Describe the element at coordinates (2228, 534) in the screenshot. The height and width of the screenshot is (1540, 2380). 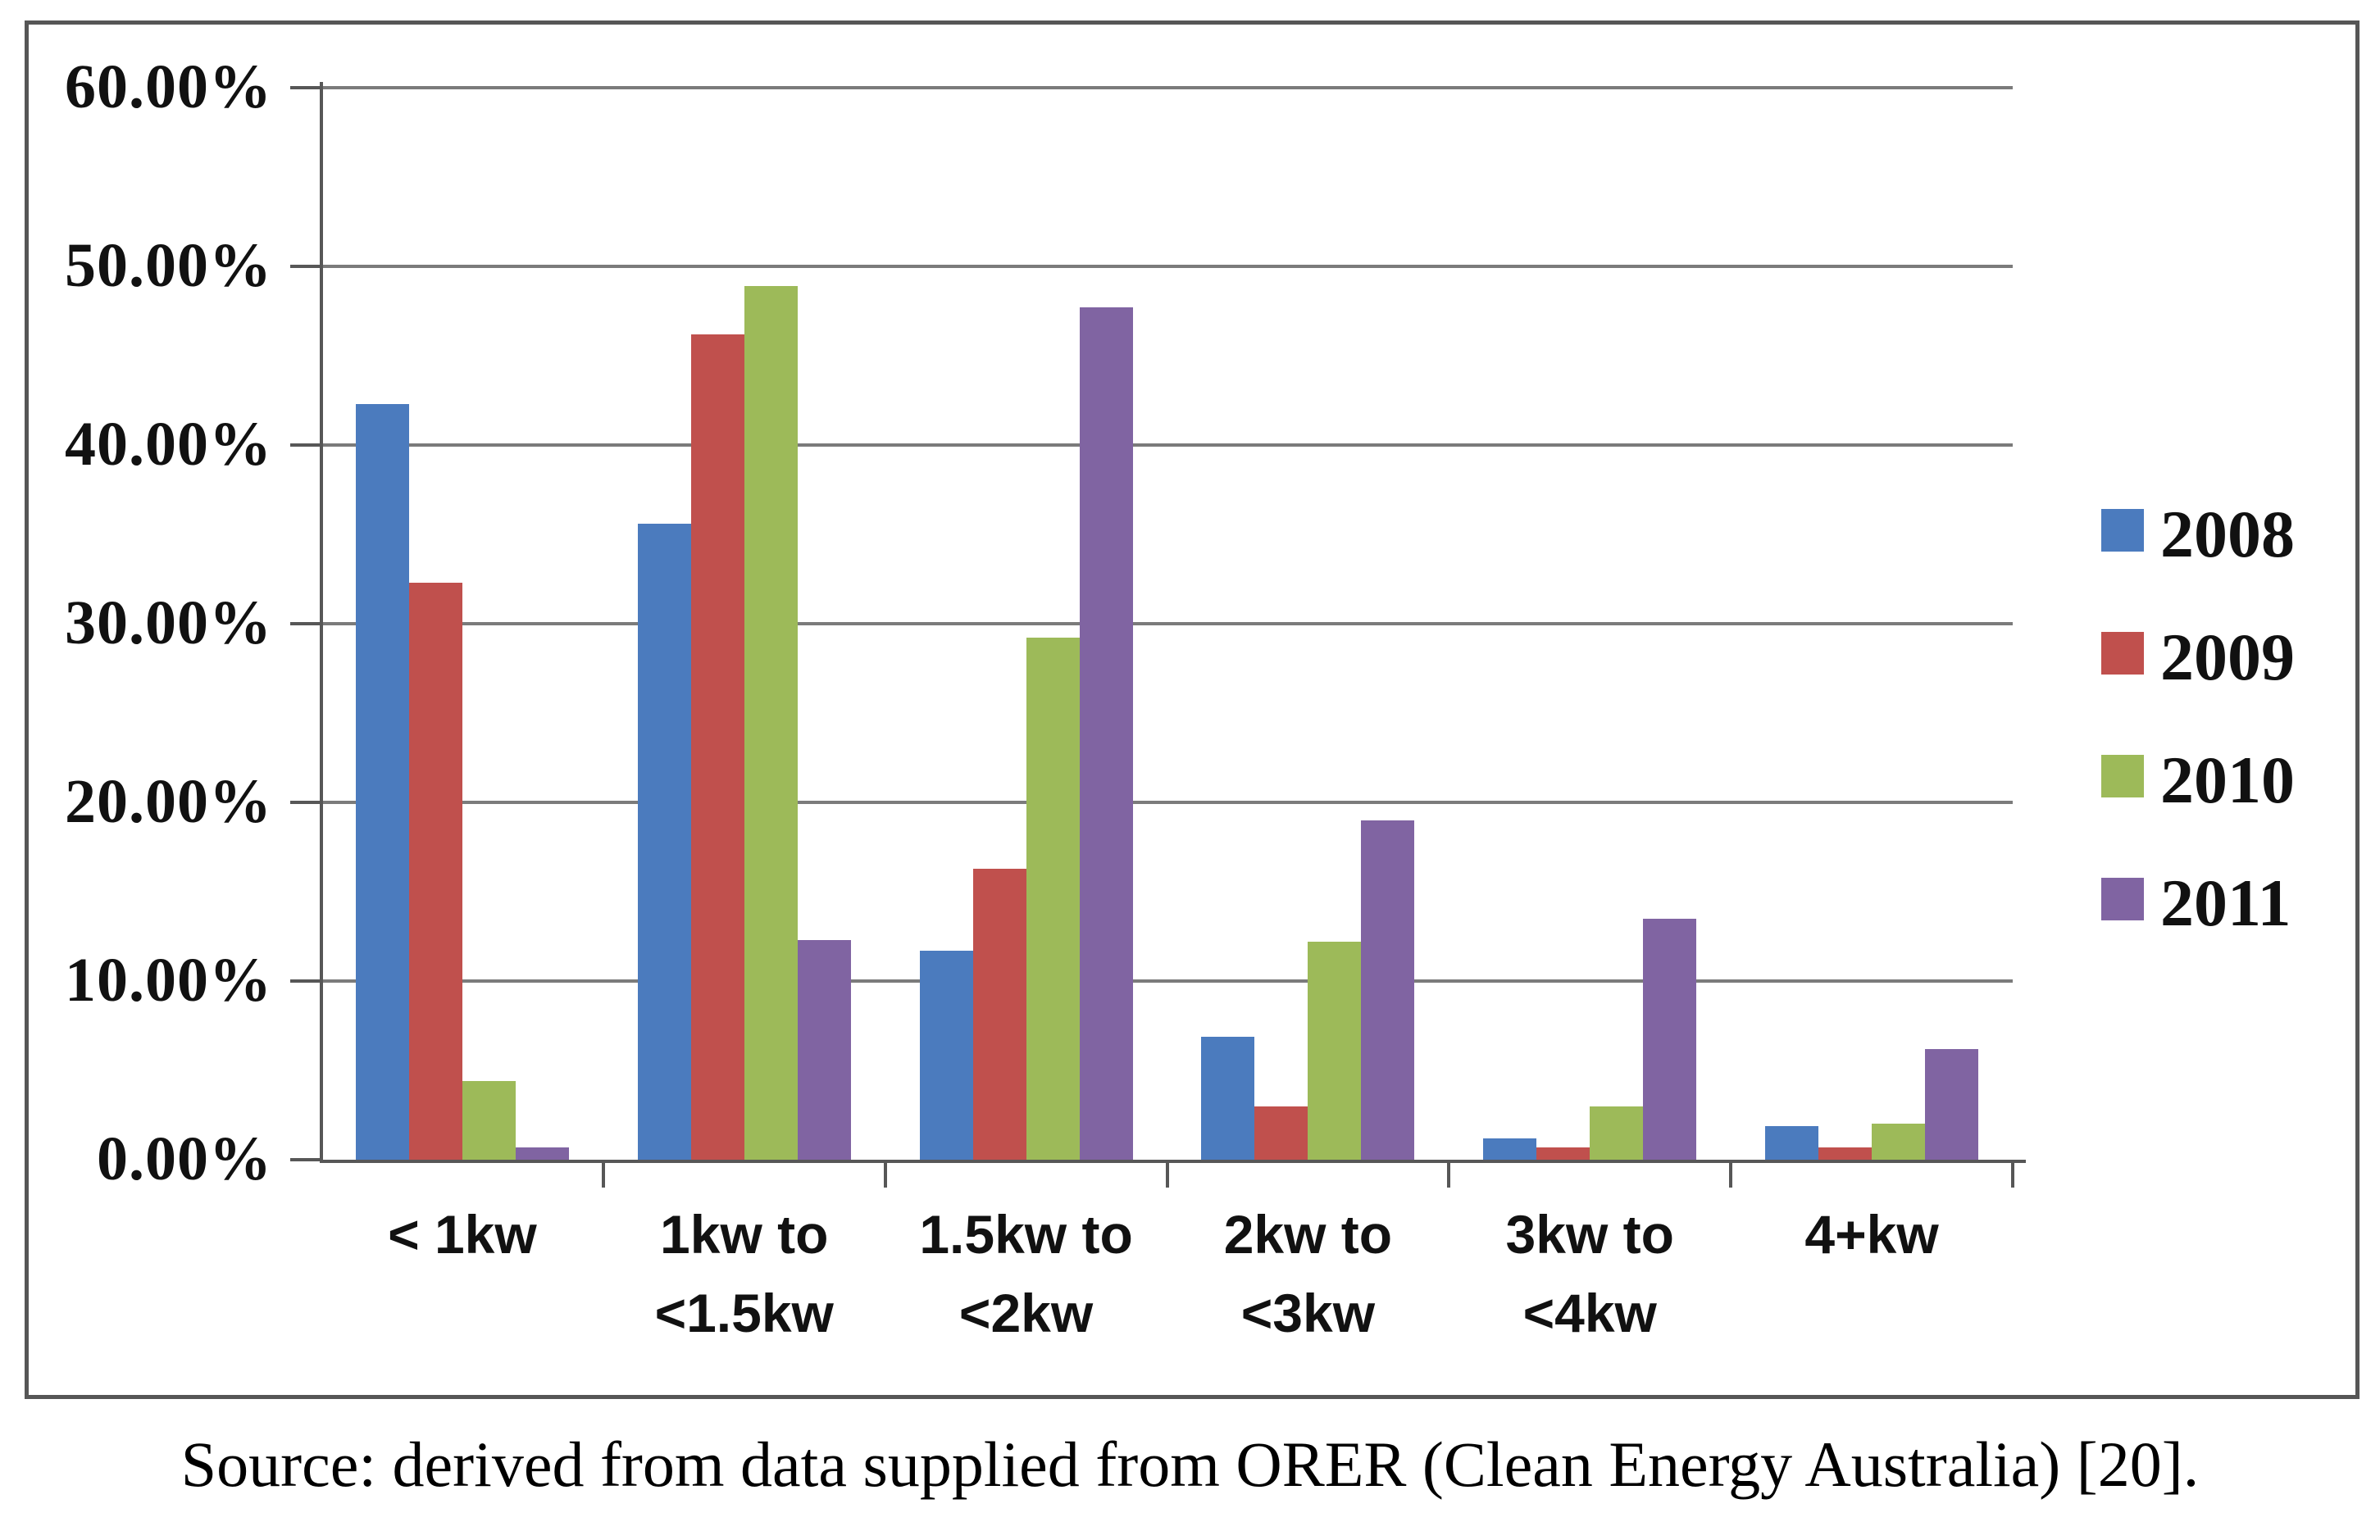
I see `legend-label: 2008` at that location.